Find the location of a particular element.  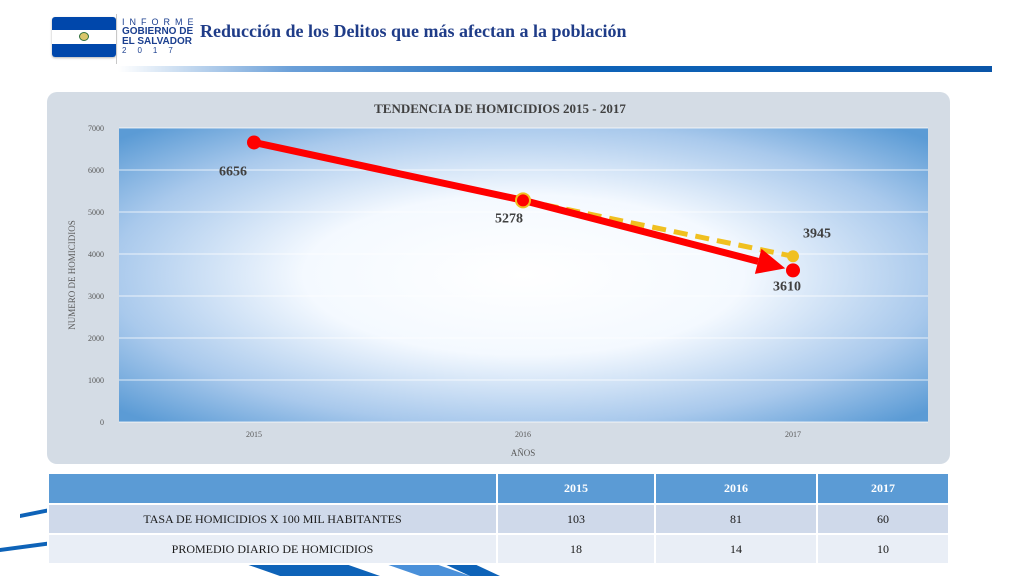

y-tick-label: 7000 is located at coordinates (96, 128).